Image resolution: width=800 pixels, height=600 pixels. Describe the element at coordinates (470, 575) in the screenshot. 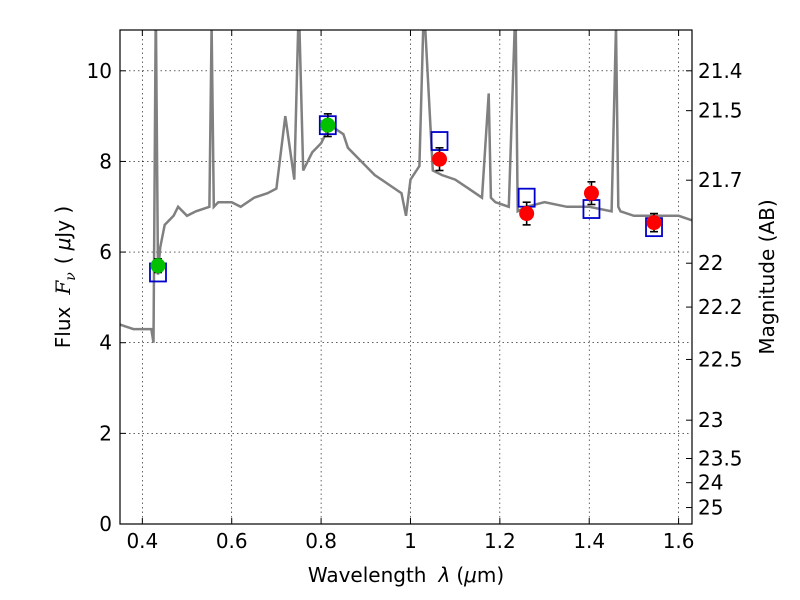

I see `x-axis-label-unit-mu: μ` at that location.